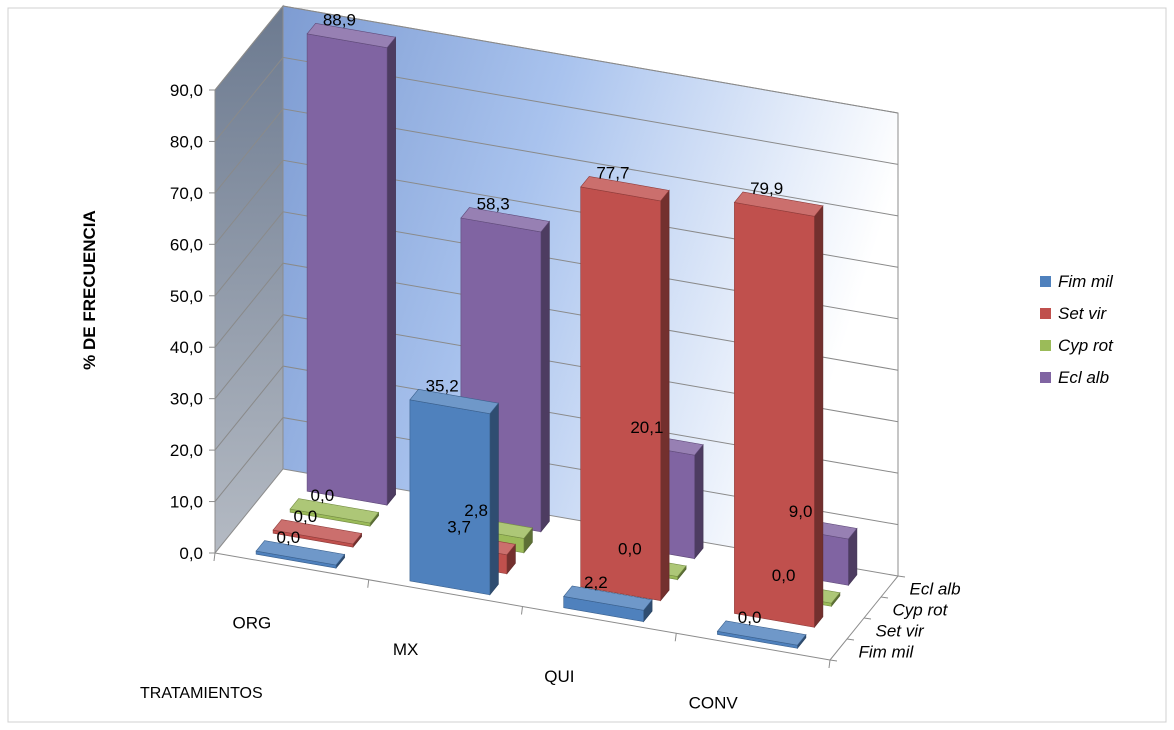 Image resolution: width=1174 pixels, height=730 pixels. What do you see at coordinates (1077, 329) in the screenshot?
I see `legend: Fim mil Set vir Cyp rot Ecl alb` at bounding box center [1077, 329].